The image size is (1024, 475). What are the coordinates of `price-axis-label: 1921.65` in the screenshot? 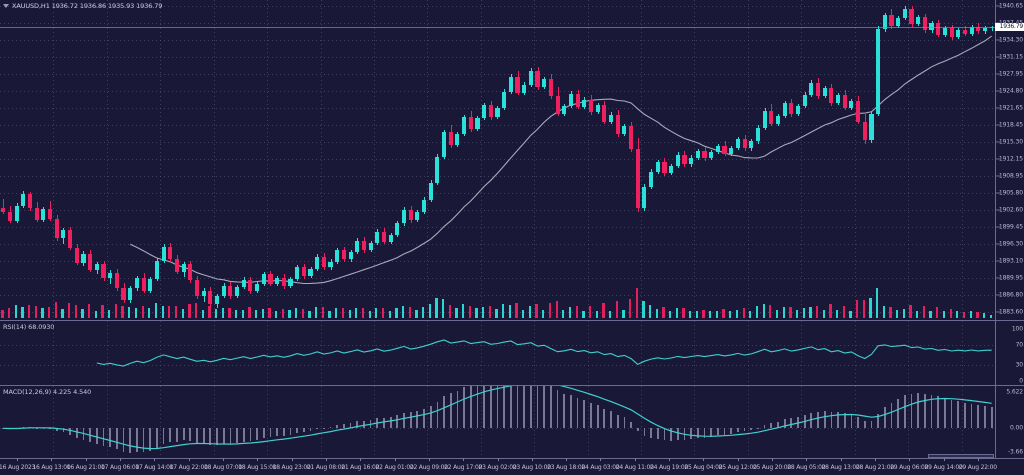 It's located at (1010, 108).